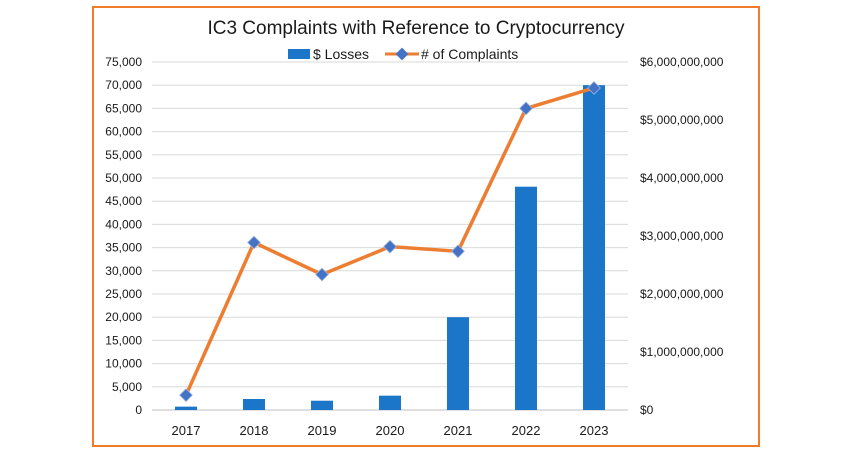 Image resolution: width=850 pixels, height=463 pixels. I want to click on left-tick-label: 5,000, so click(127, 387).